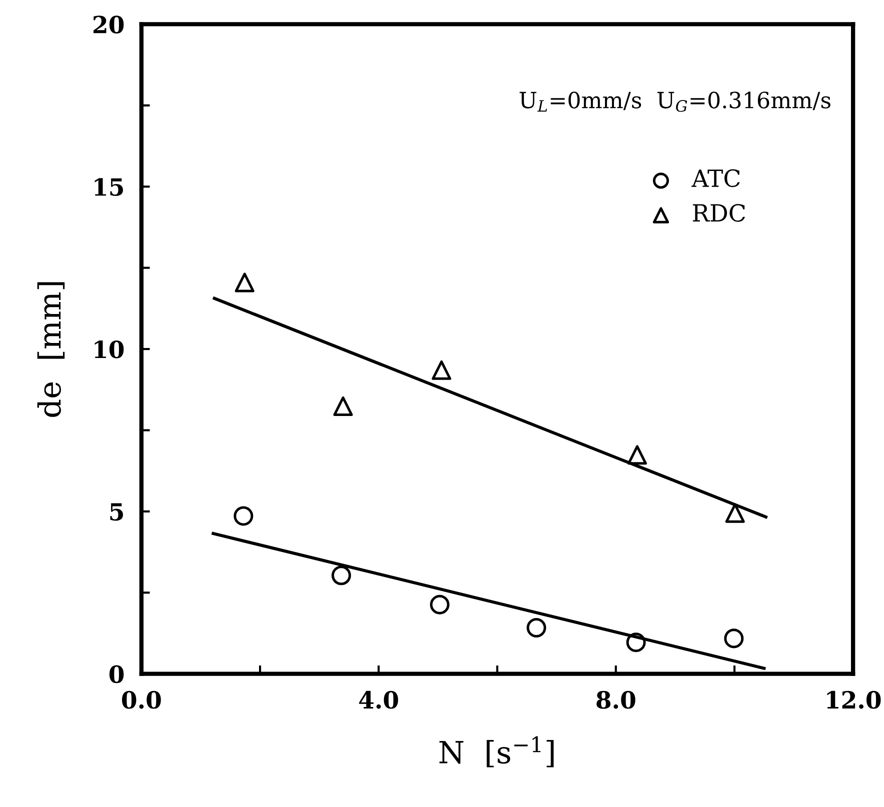 This screenshot has width=884, height=807. Describe the element at coordinates (108, 187) in the screenshot. I see `y-tick-label: 15` at that location.